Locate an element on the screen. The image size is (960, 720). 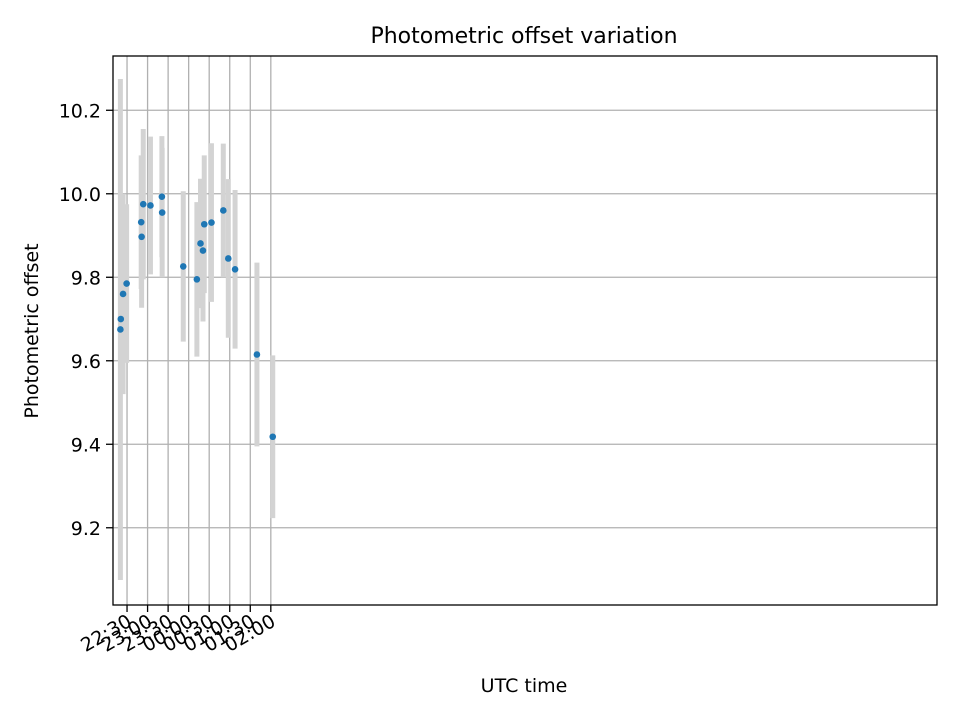
y-tick-label: 9.2 is located at coordinates (86, 529).